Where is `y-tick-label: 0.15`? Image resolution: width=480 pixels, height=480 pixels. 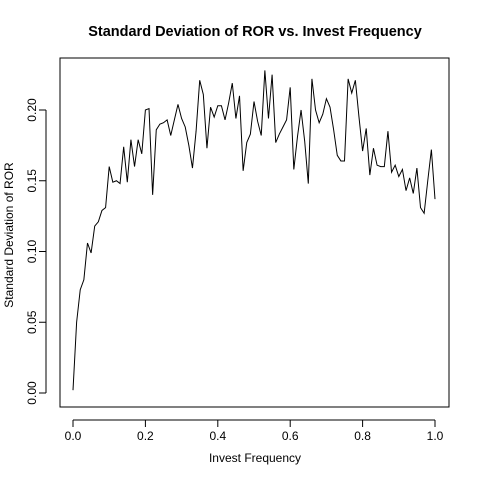 y-tick-label: 0.15 is located at coordinates (32, 181).